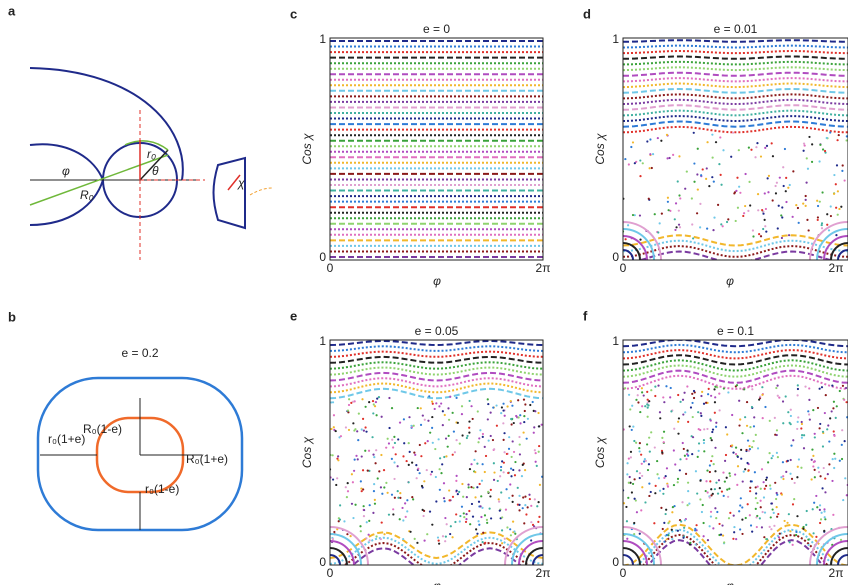 The image size is (848, 585). Describe the element at coordinates (99, 180) in the screenshot. I see `ray` at that location.